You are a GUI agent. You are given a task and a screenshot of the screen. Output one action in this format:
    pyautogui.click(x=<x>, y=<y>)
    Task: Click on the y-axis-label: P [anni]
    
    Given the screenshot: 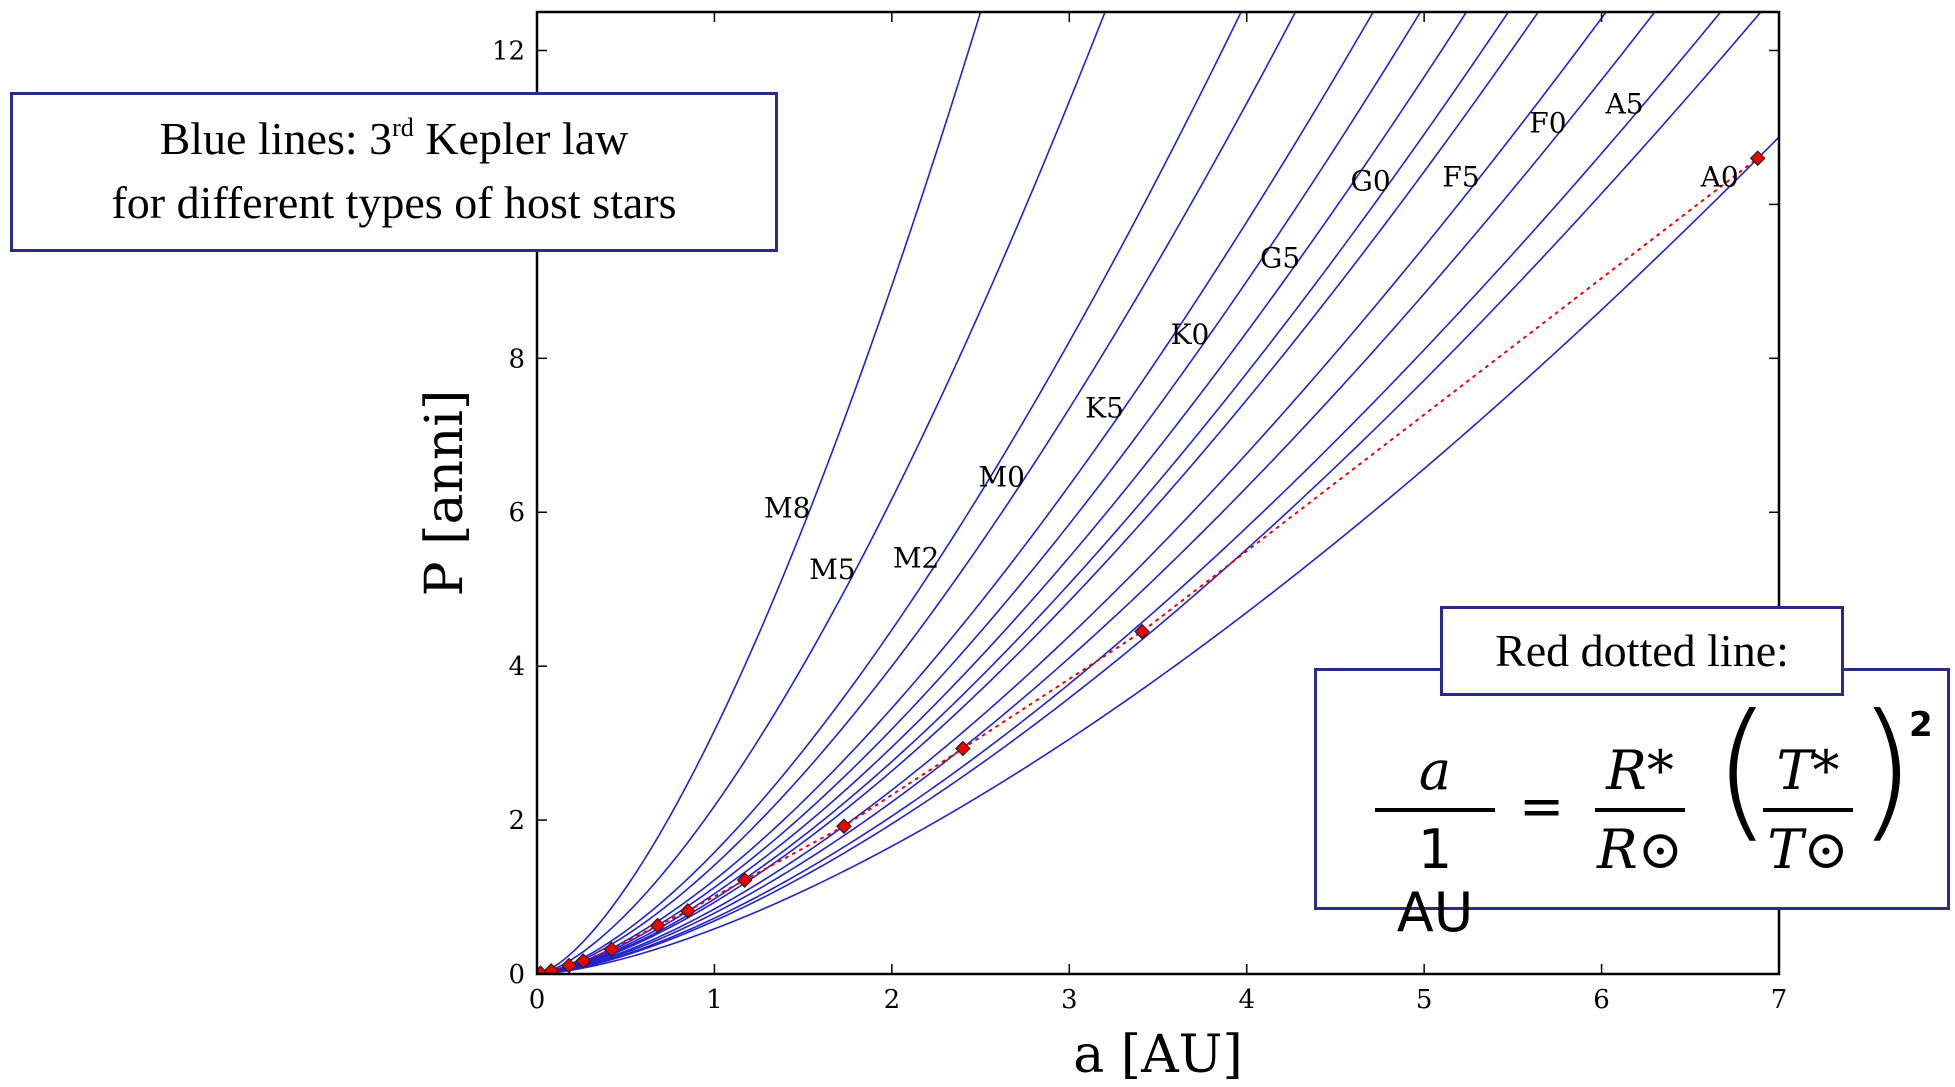 What is the action you would take?
    pyautogui.click(x=445, y=493)
    